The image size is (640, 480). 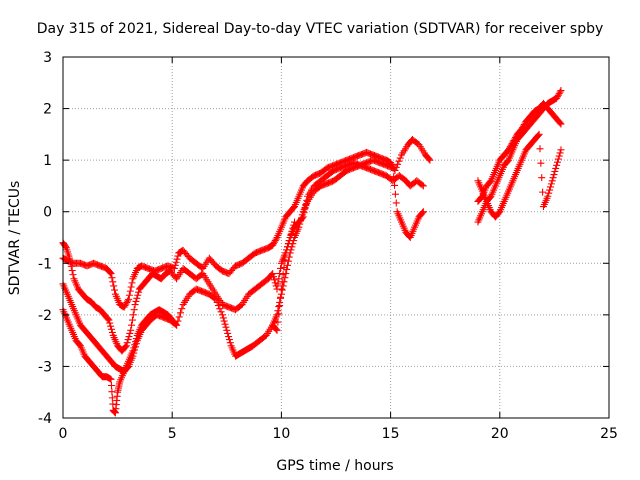 What do you see at coordinates (47, 213) in the screenshot?
I see `y-tick-label: 0` at bounding box center [47, 213].